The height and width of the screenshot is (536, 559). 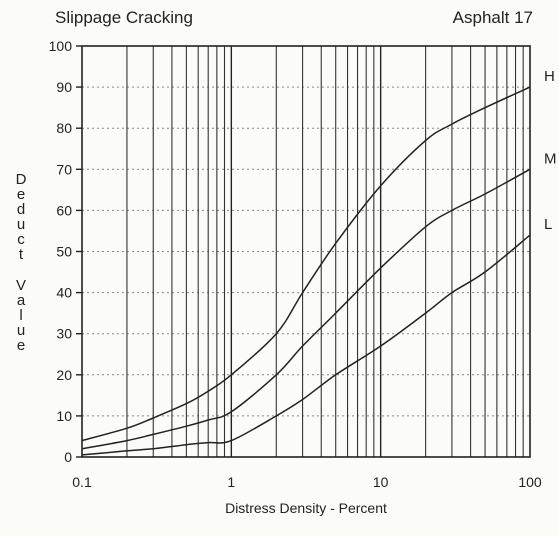 I want to click on series-label-m: M, so click(x=550, y=158).